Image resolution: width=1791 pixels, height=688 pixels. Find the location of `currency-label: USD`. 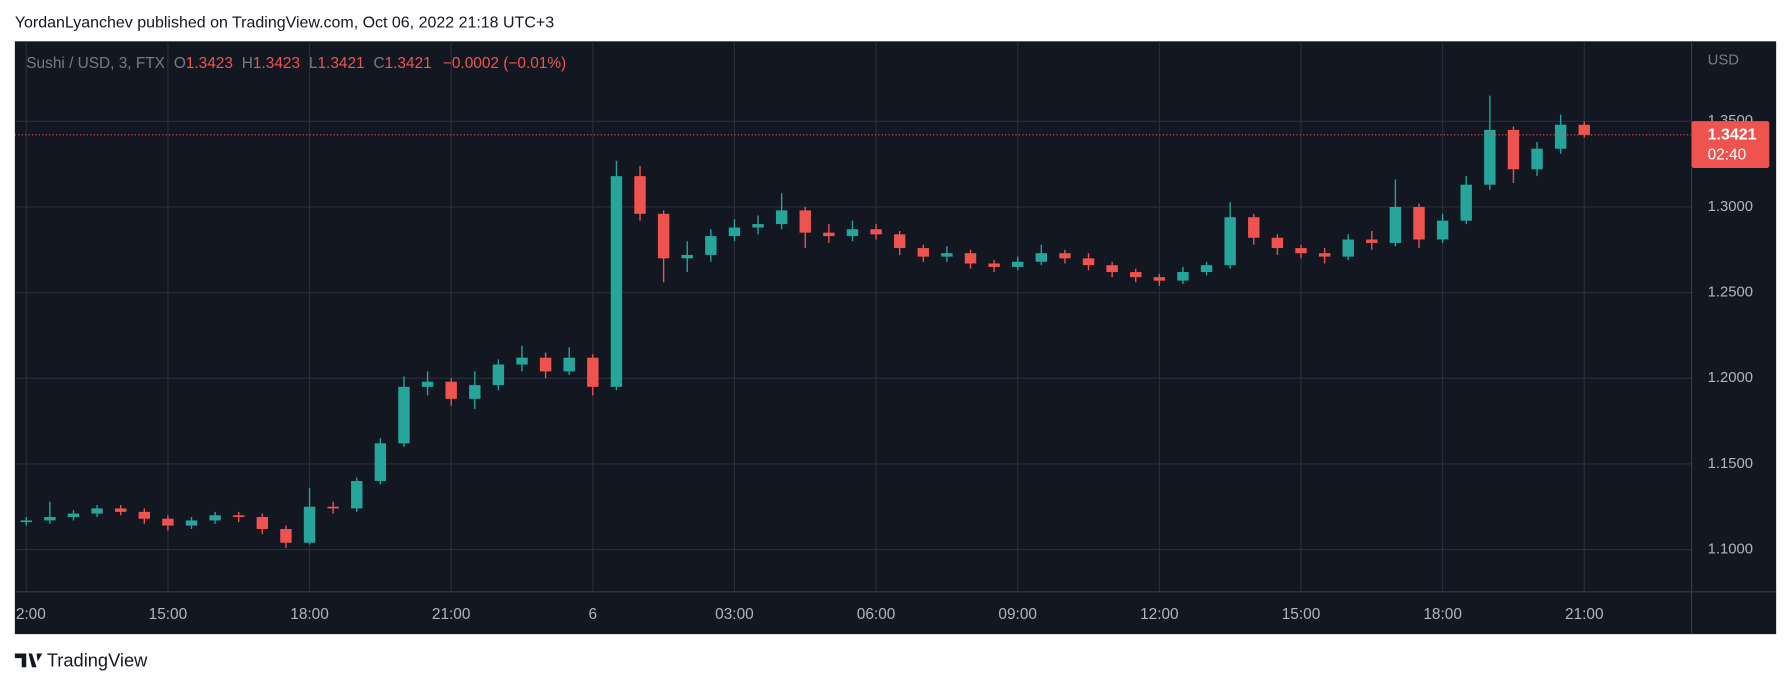

currency-label: USD is located at coordinates (1723, 61).